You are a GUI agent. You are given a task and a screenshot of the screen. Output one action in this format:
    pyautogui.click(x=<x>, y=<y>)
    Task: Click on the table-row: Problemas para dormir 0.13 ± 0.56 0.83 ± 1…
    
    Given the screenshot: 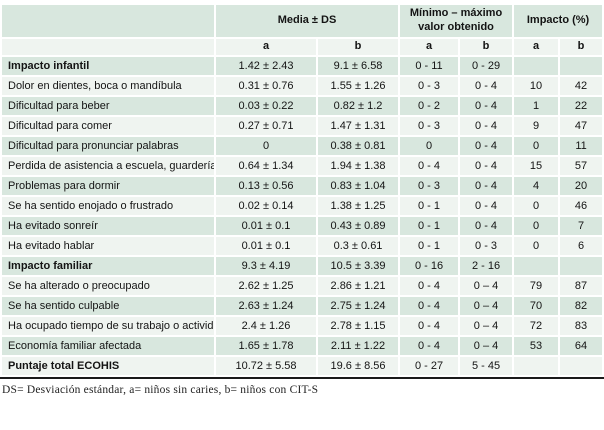 What is the action you would take?
    pyautogui.click(x=302, y=185)
    